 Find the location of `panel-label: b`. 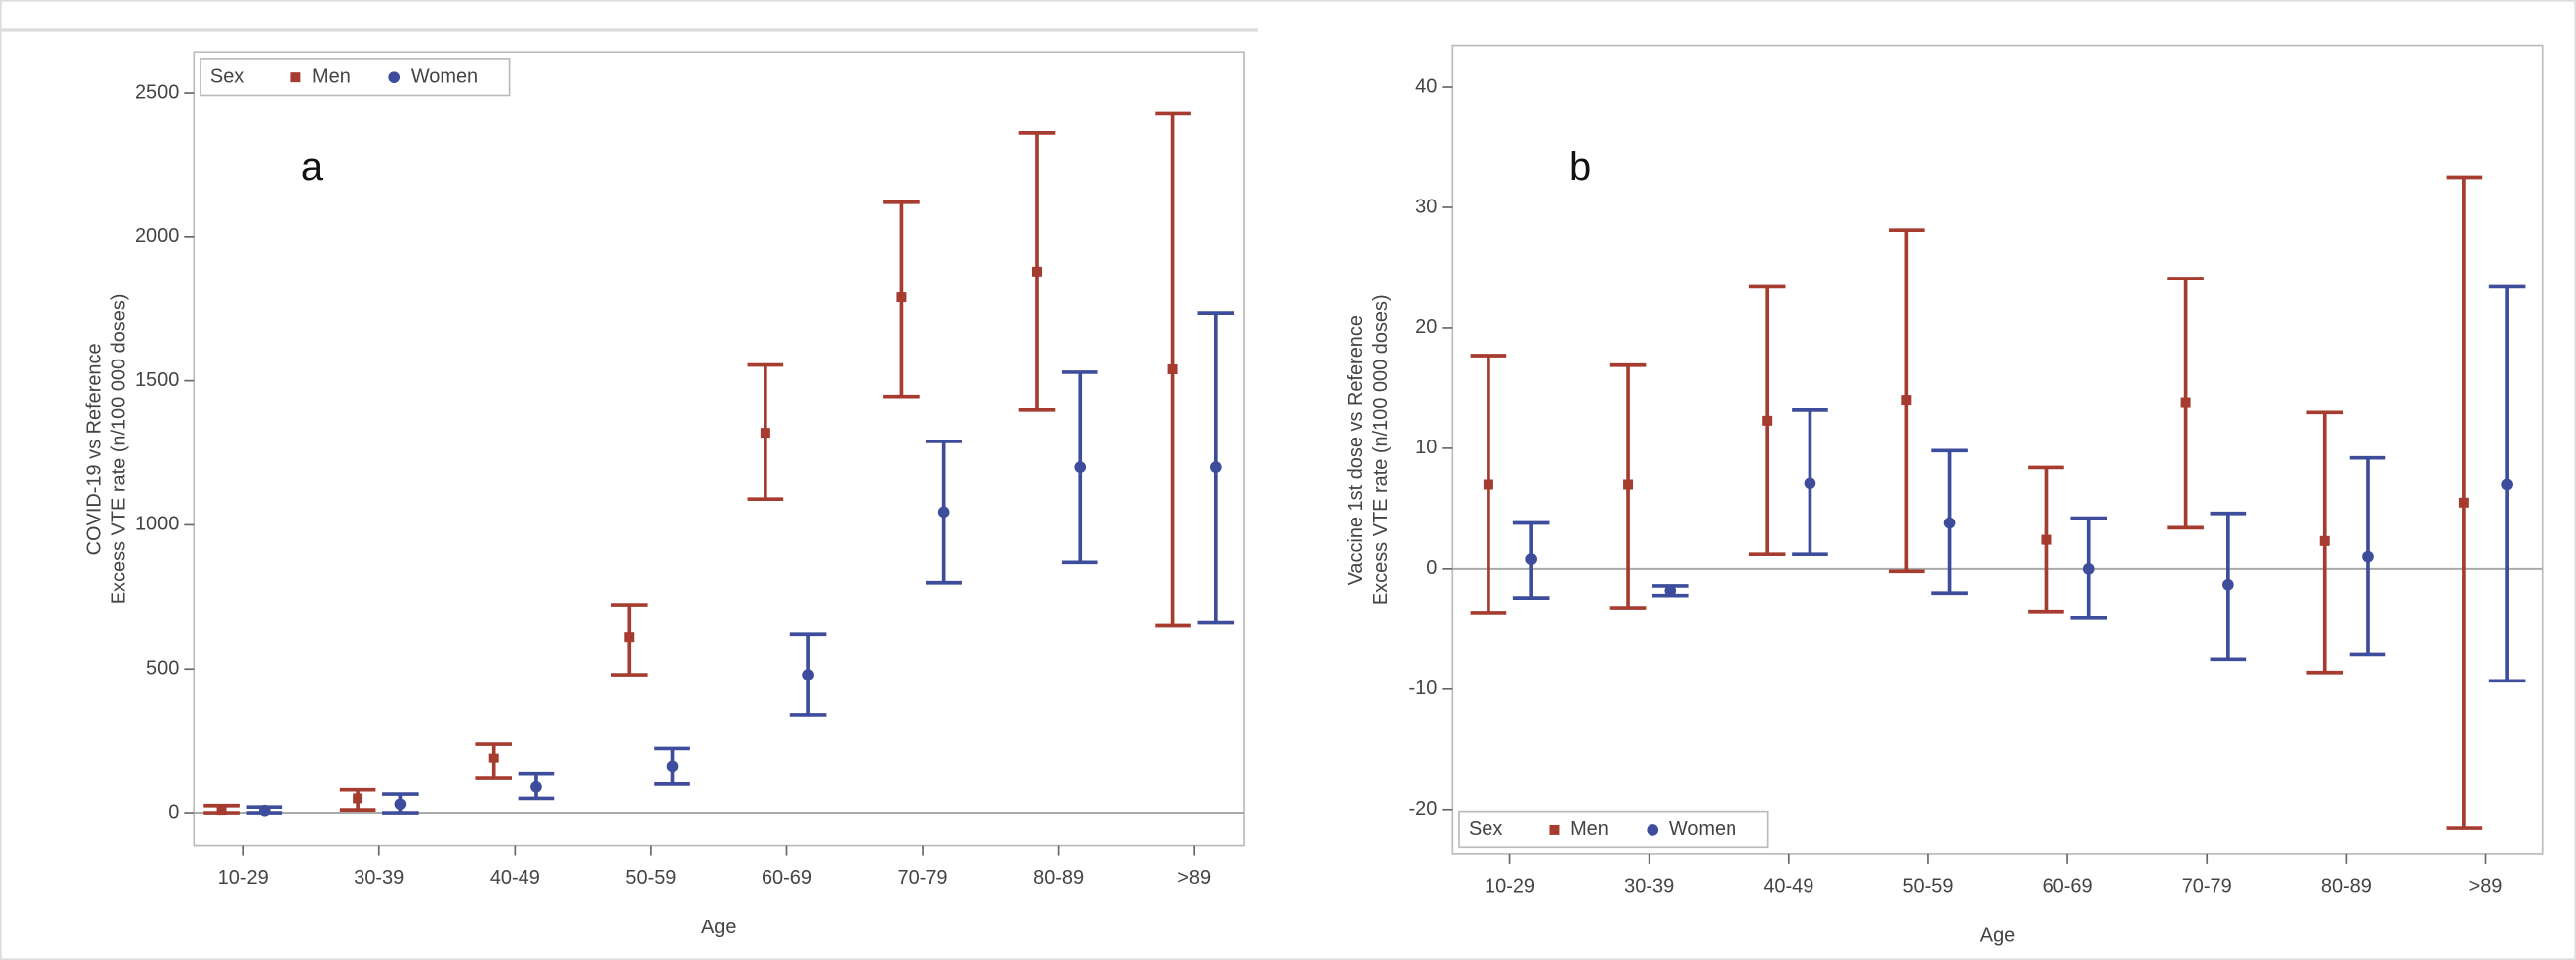

panel-label: b is located at coordinates (1580, 167).